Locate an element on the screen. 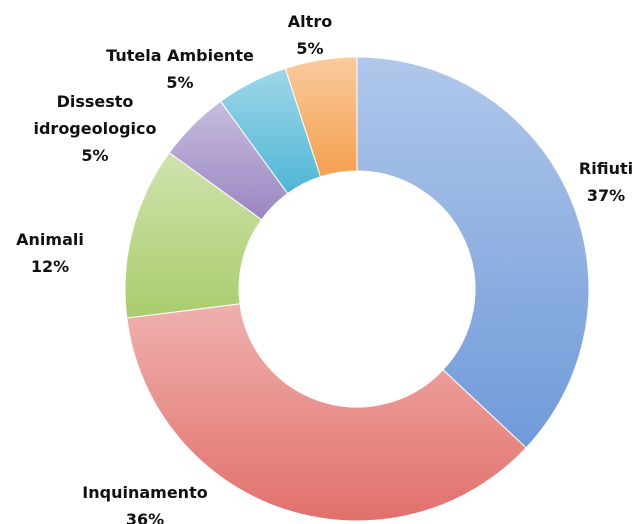 This screenshot has height=524, width=636. category-label: Animali is located at coordinates (50, 239).